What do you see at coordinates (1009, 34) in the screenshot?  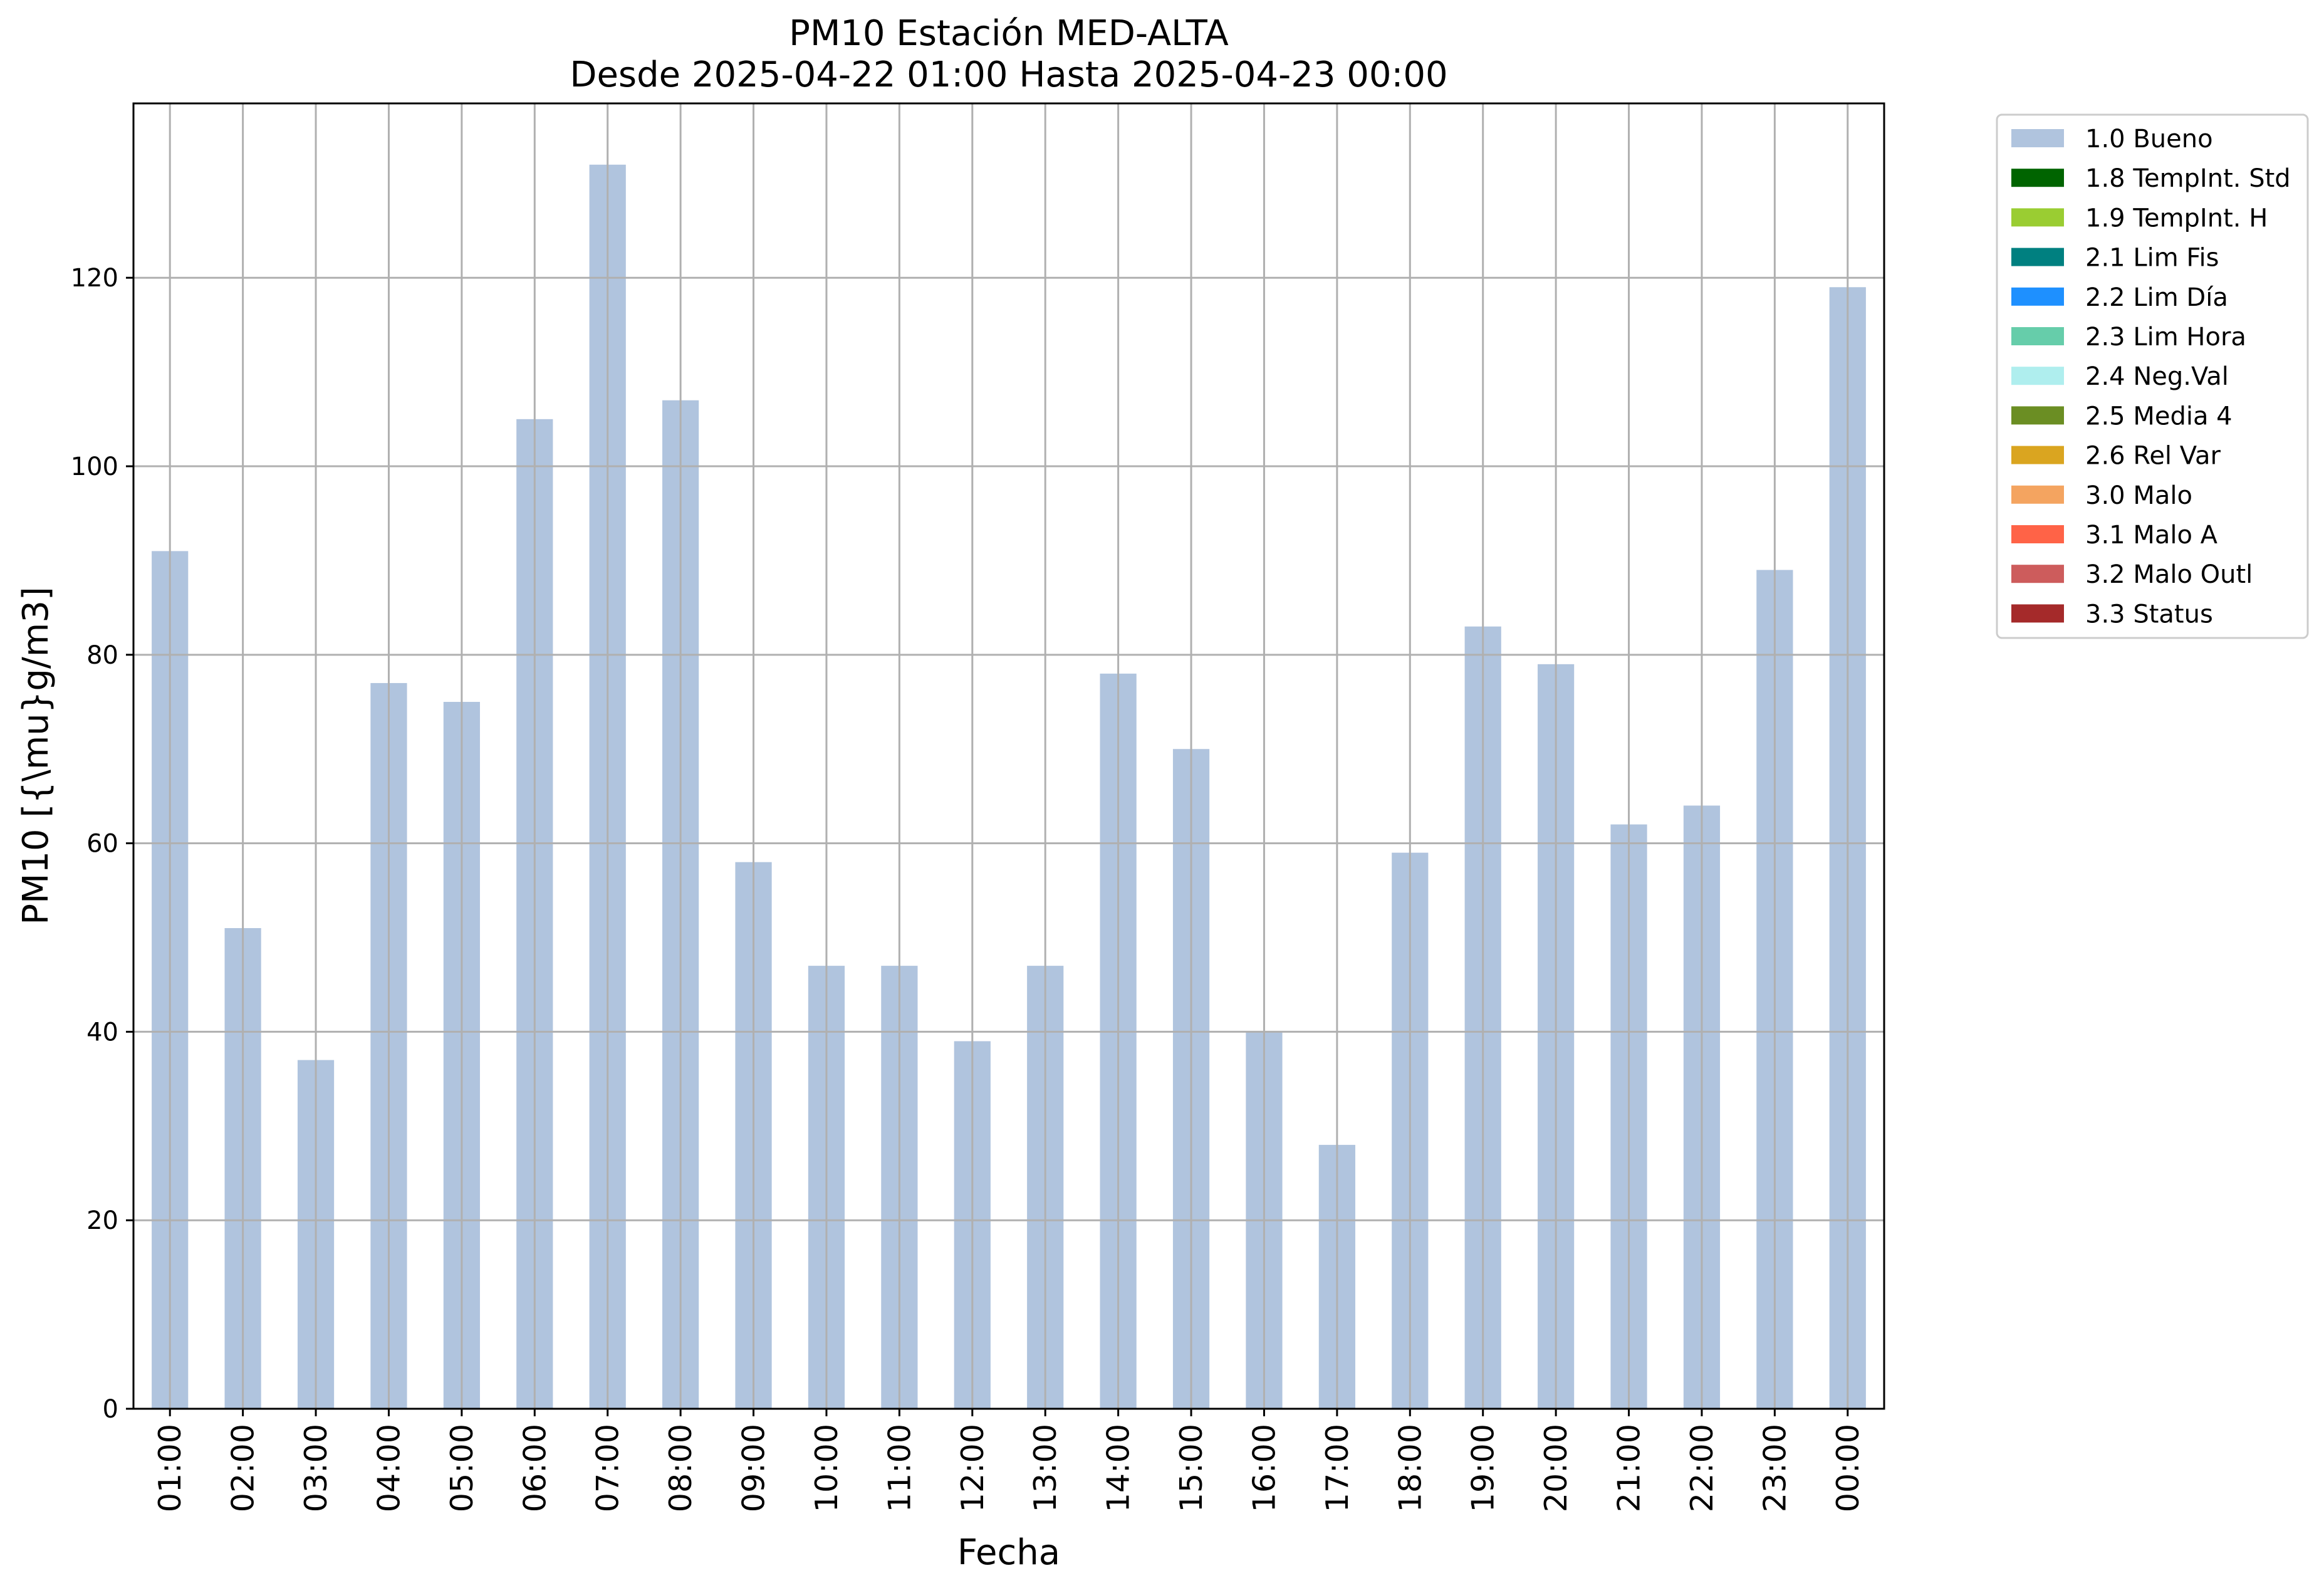 I see `chart-title-line-1: PM10 Estación MED-ALTA` at bounding box center [1009, 34].